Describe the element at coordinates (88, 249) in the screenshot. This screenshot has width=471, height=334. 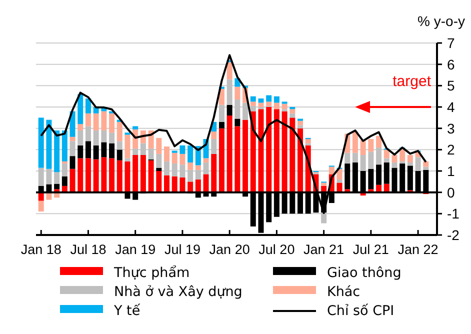
I see `x-tick-label: Jul 18` at that location.